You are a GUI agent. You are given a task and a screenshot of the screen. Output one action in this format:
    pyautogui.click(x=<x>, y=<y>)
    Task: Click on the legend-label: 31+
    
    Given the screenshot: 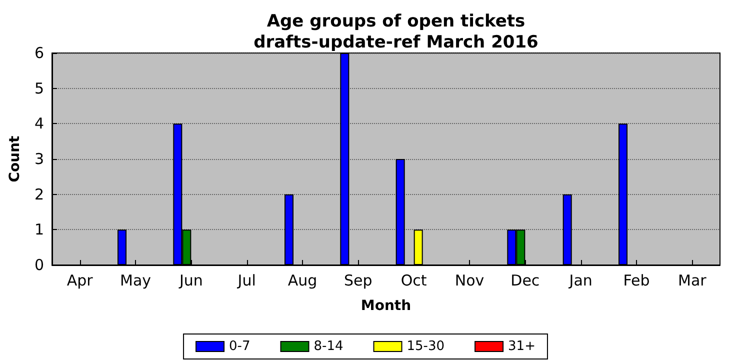 What is the action you would take?
    pyautogui.click(x=522, y=346)
    